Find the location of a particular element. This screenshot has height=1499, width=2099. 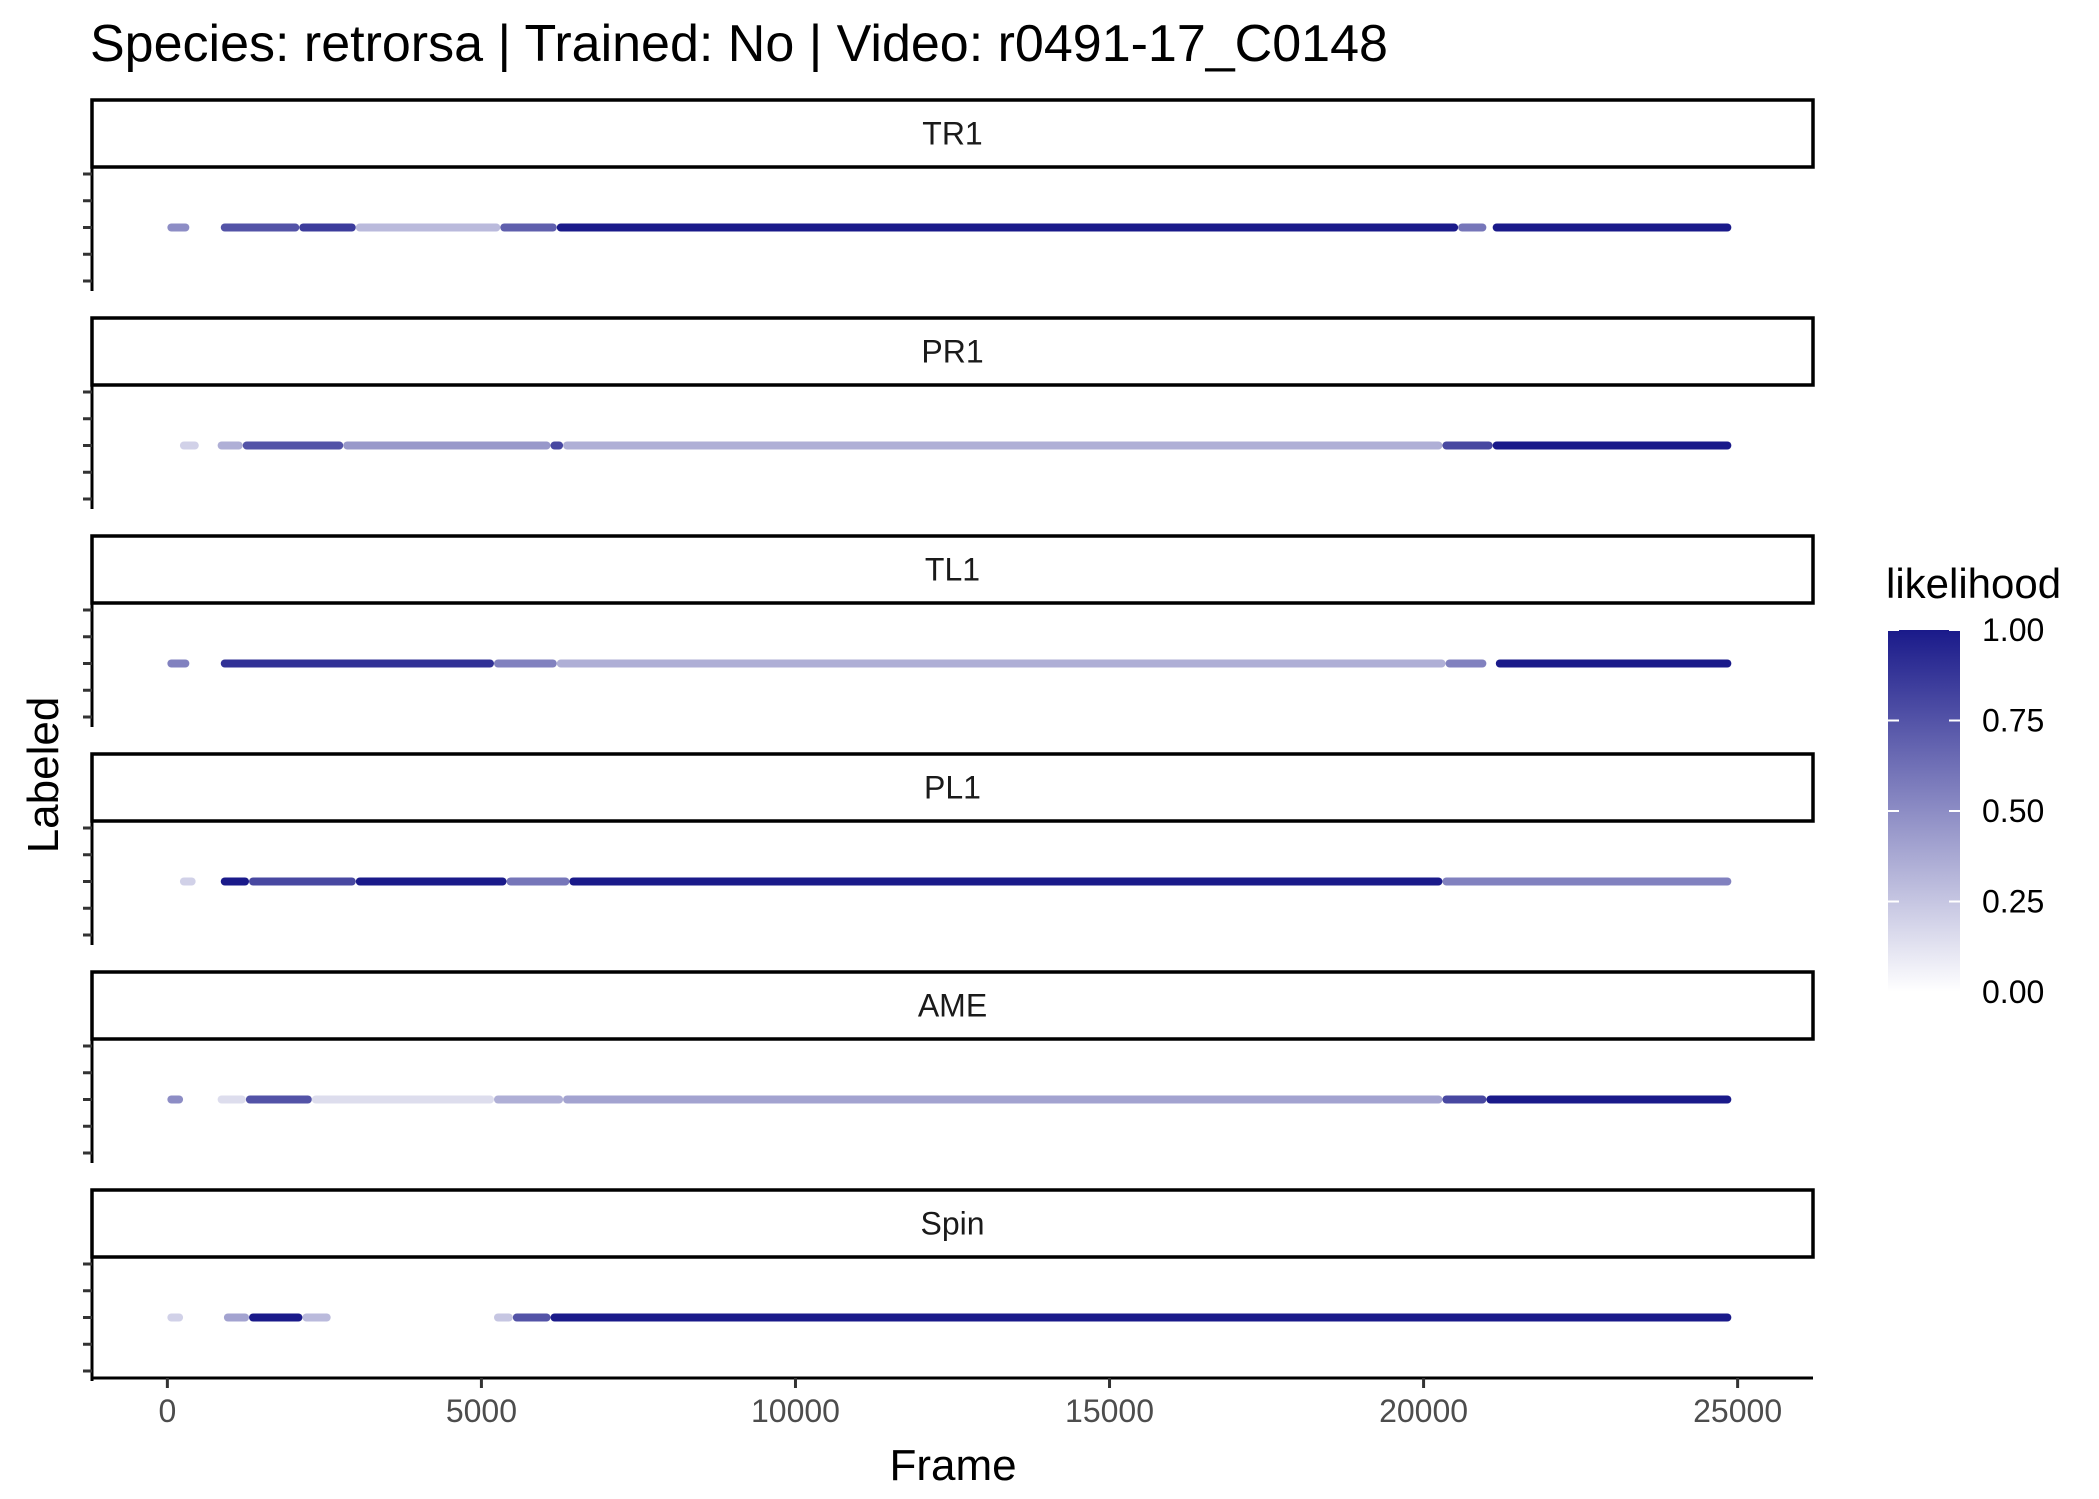

panel-ame: AME is located at coordinates (949, 1066).